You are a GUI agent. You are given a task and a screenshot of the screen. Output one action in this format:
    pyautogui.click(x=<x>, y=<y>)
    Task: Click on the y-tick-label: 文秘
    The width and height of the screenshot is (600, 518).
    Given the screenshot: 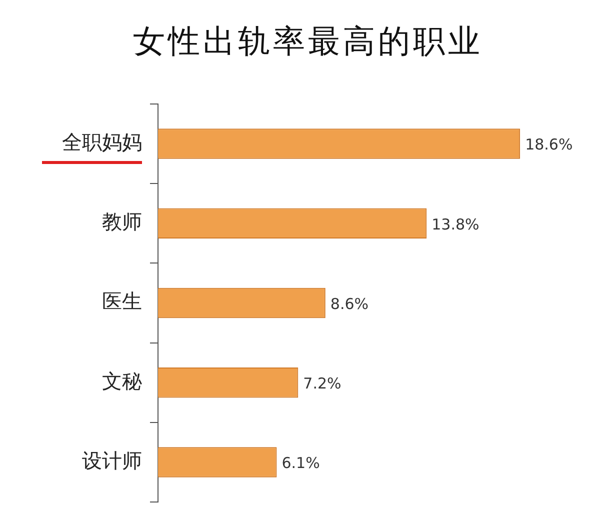 What is the action you would take?
    pyautogui.click(x=122, y=380)
    